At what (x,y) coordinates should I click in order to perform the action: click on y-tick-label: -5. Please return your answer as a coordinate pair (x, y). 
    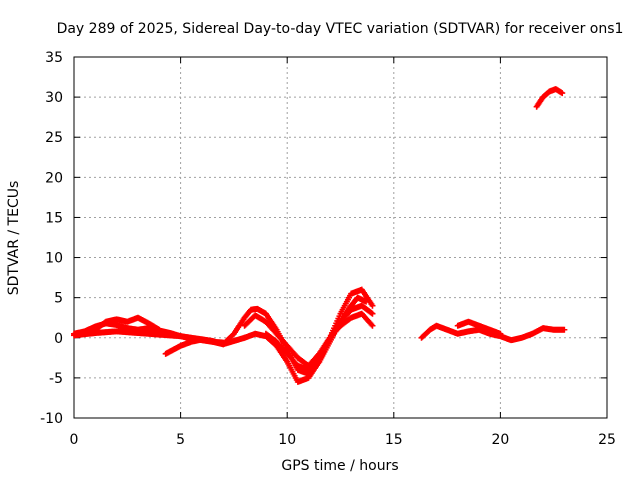
    Looking at the image, I should click on (56, 379).